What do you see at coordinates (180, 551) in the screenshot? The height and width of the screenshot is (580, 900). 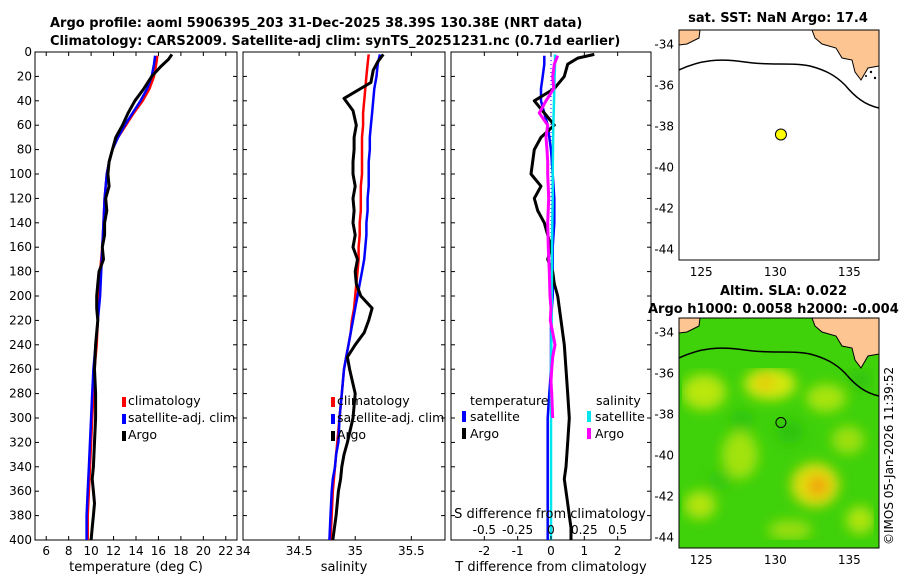 I see `temperature-profile-xtick-label: 18` at bounding box center [180, 551].